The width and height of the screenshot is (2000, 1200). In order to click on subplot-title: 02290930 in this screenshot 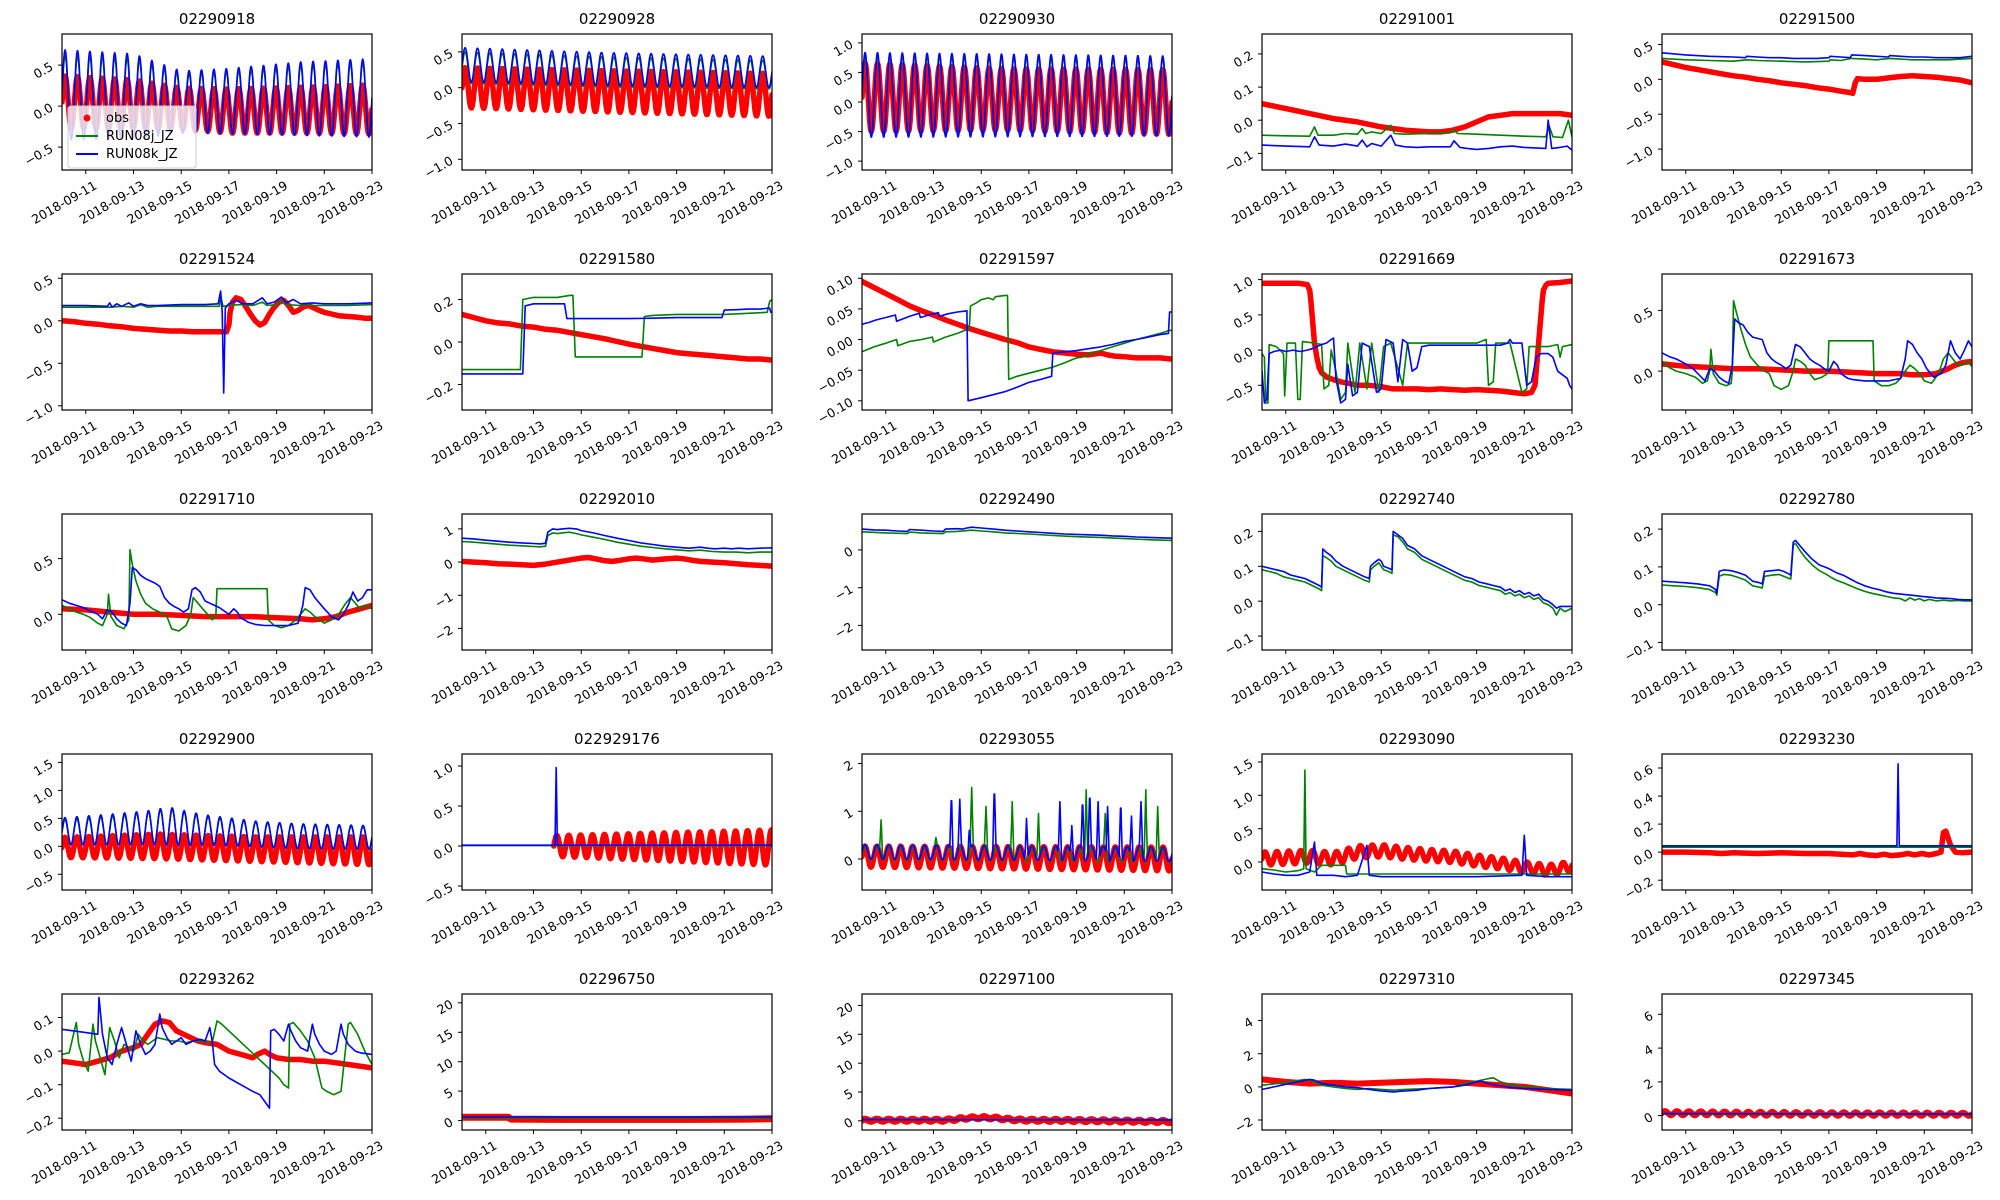, I will do `click(1017, 19)`.